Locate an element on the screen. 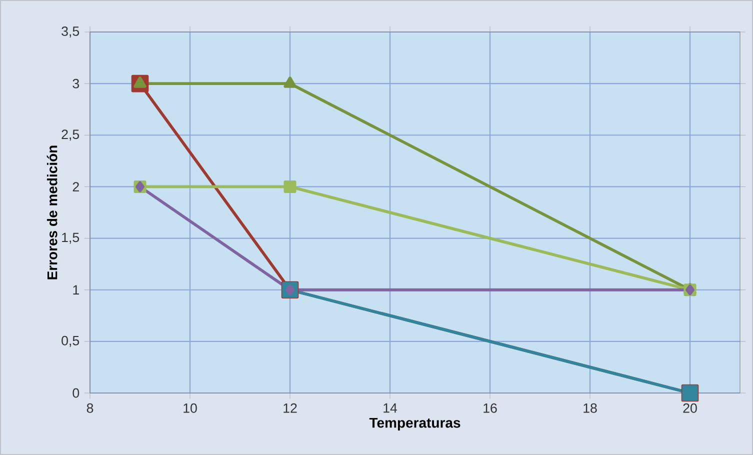  y-tick-label: 2,5 is located at coordinates (71, 135).